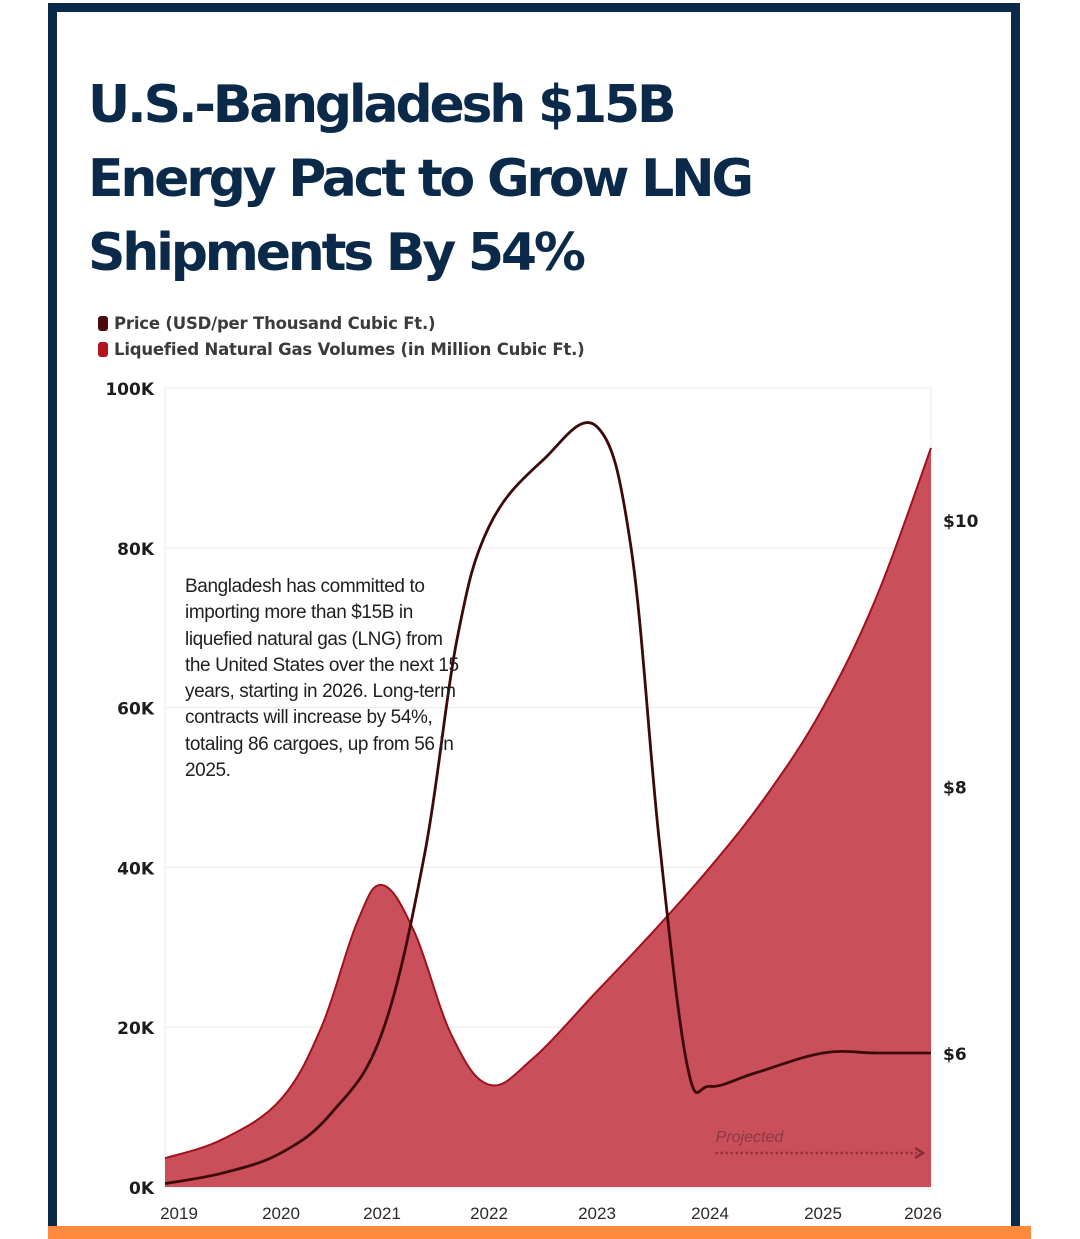 The height and width of the screenshot is (1239, 1080). I want to click on projected-arrow-icon, so click(920, 1153).